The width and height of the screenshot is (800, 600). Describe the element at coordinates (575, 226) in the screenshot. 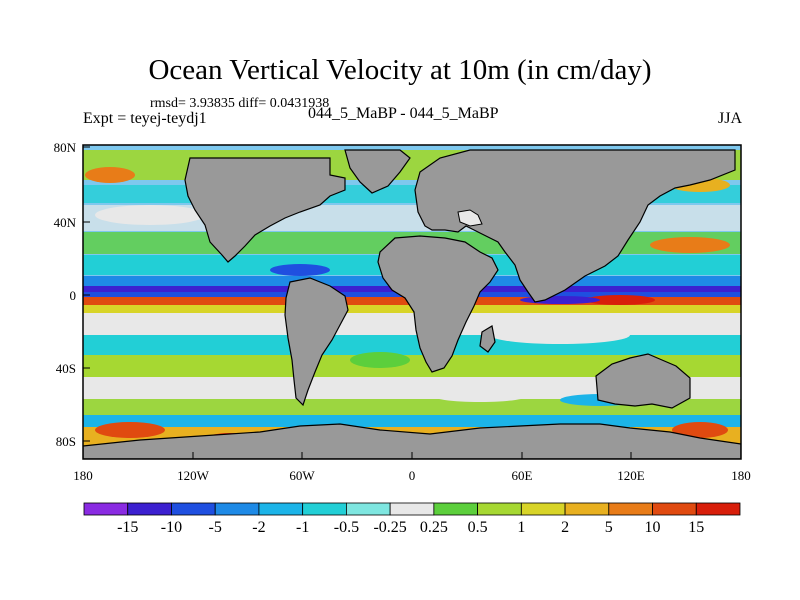

I see `eurasia` at that location.